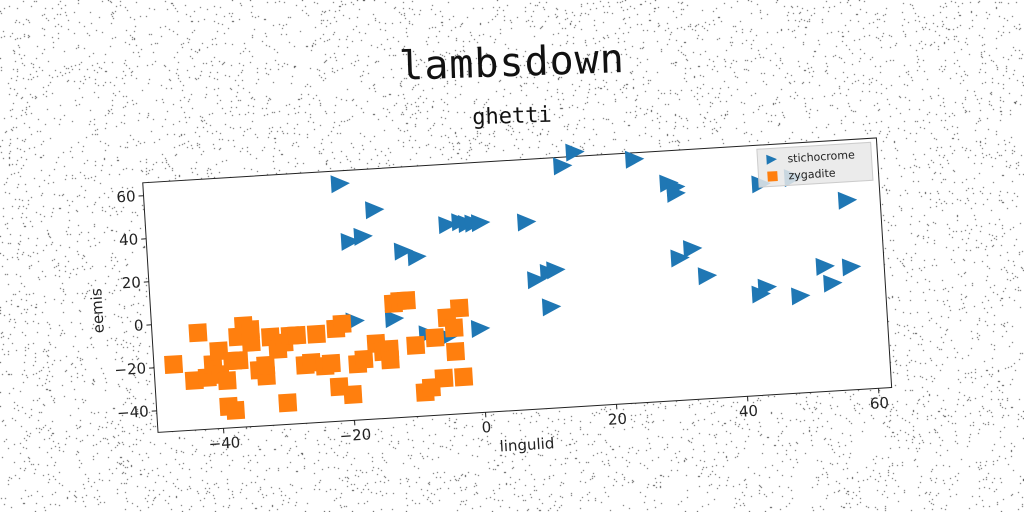  What do you see at coordinates (821, 156) in the screenshot?
I see `legend-label: stichocrome` at bounding box center [821, 156].